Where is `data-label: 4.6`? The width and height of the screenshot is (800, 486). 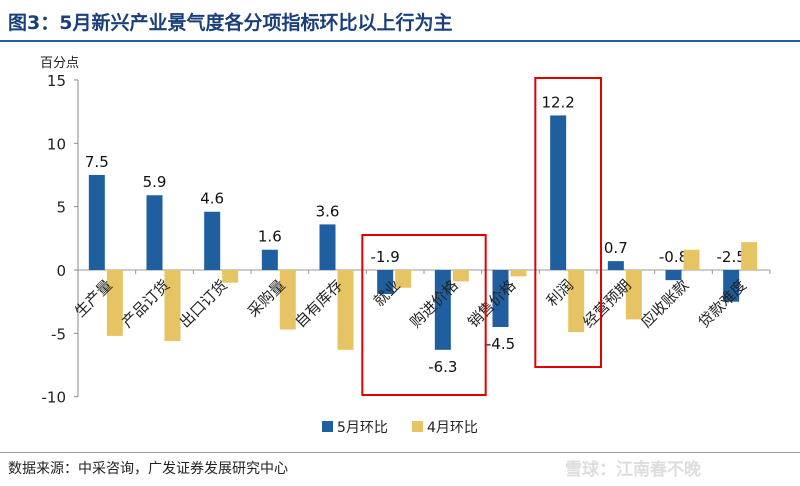 data-label: 4.6 is located at coordinates (212, 199).